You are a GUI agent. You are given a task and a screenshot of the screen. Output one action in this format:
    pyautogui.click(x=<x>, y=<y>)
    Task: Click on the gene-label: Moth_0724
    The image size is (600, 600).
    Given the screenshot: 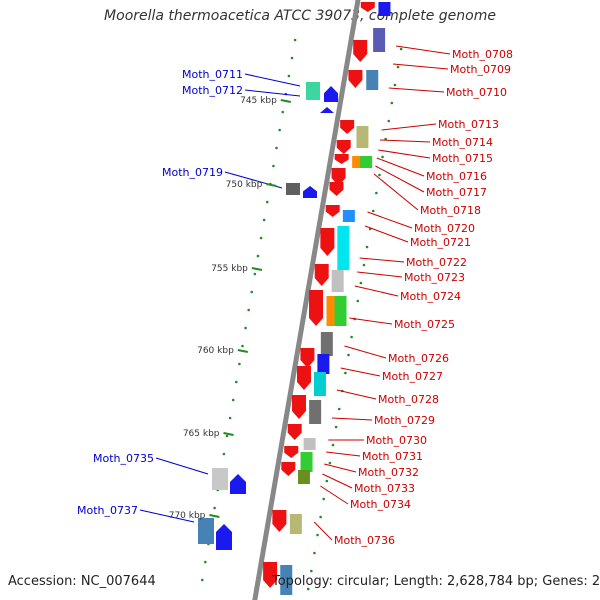 What is the action you would take?
    pyautogui.click(x=430, y=296)
    